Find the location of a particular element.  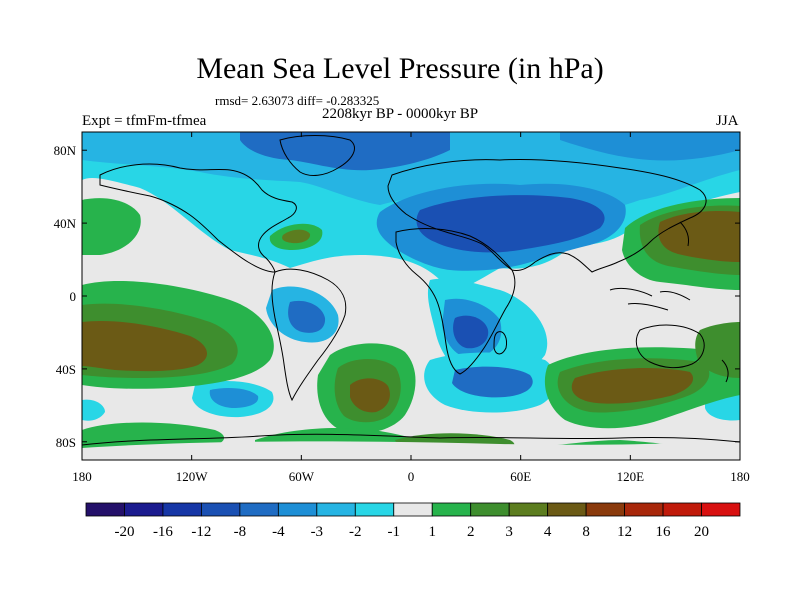

colorbar-label: 20 is located at coordinates (701, 532).